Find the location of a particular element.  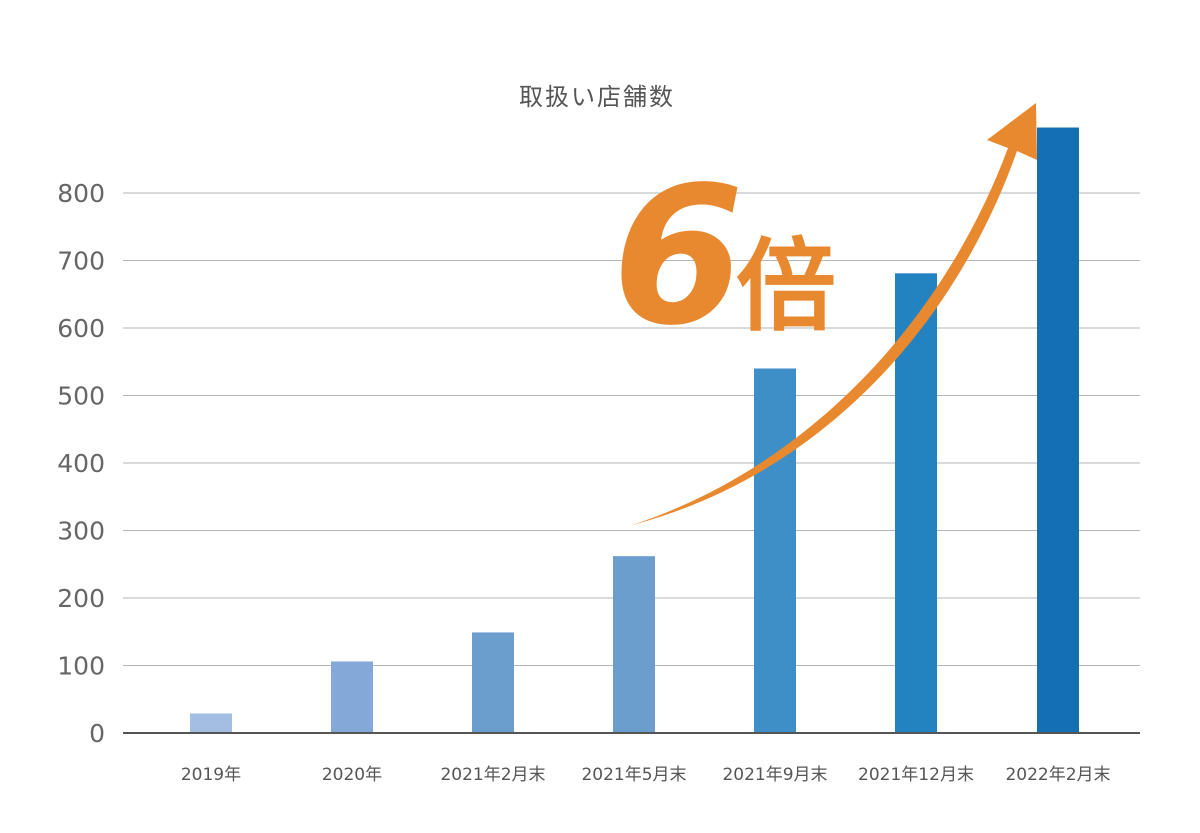

annotation-multiplier: 倍 is located at coordinates (786, 286).